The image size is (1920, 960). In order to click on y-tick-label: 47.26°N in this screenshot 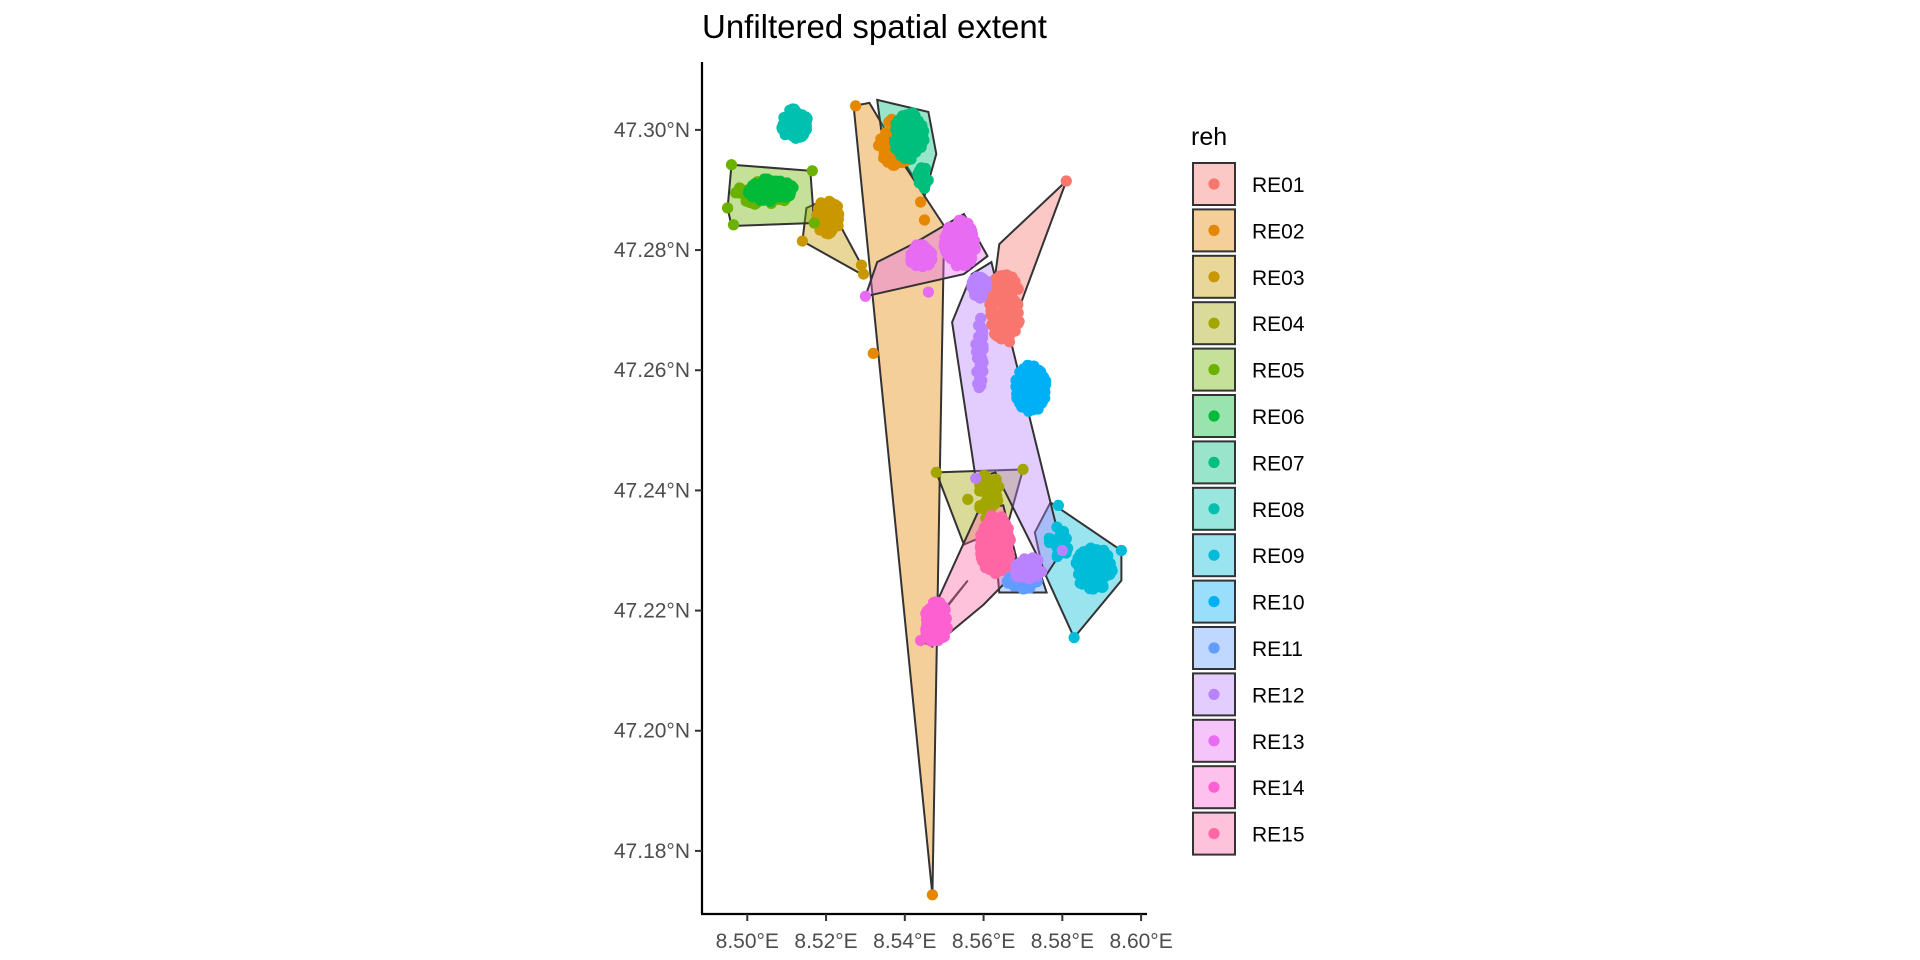, I will do `click(652, 370)`.